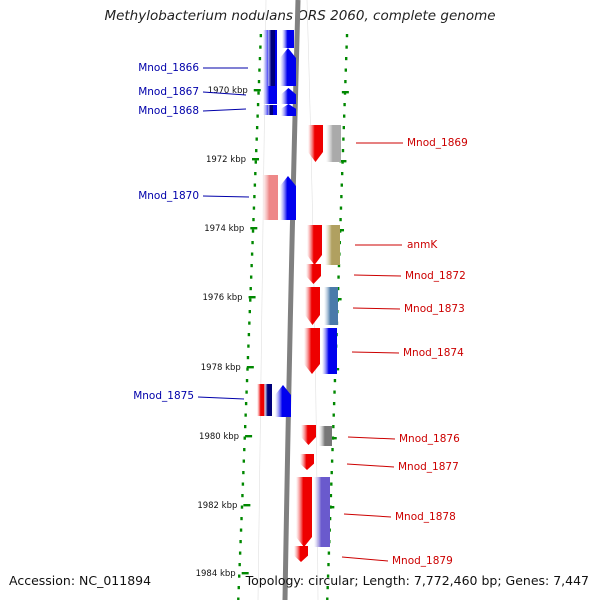  I want to click on scale-tick-label: 1980 kbp, so click(219, 437).